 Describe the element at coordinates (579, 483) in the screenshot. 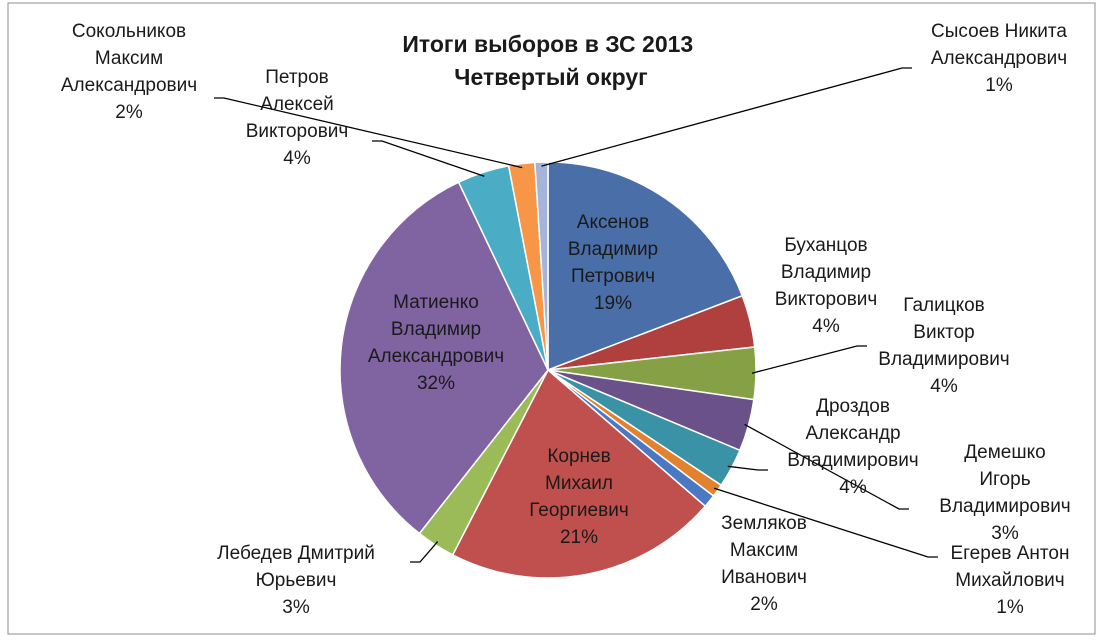

I see `data-label-name-line: Михаил` at that location.